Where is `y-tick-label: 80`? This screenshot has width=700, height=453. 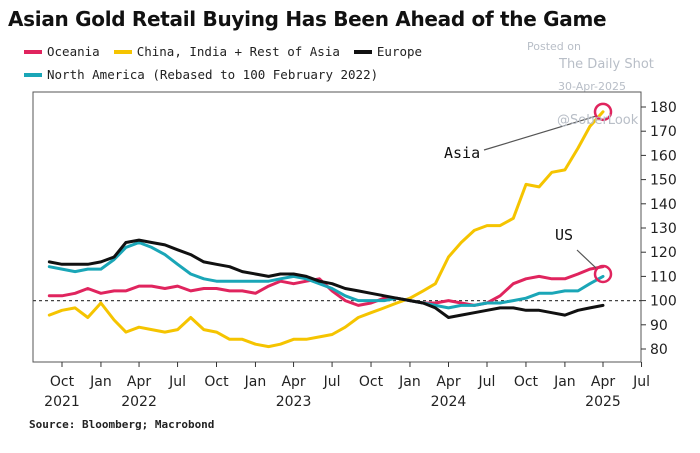 y-tick-label: 80 is located at coordinates (659, 350).